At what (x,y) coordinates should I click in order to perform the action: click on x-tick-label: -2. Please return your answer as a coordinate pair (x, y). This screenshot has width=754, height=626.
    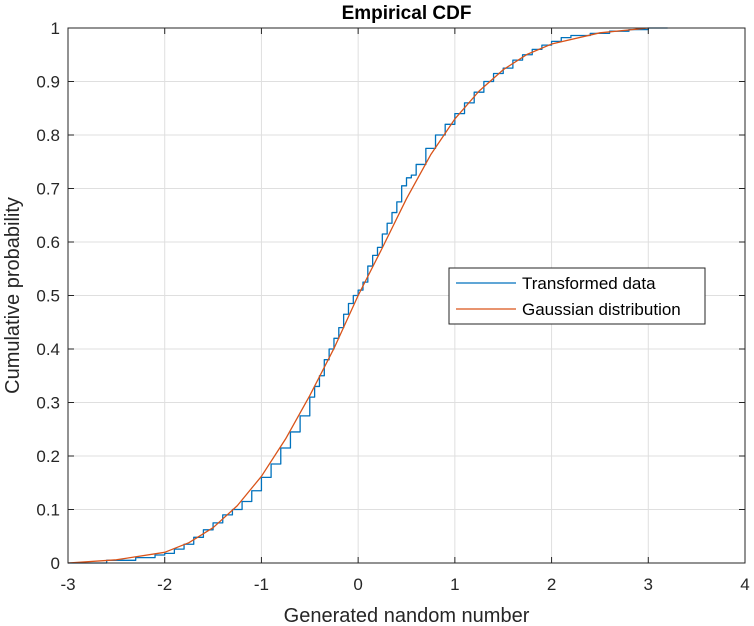
    Looking at the image, I should click on (164, 584).